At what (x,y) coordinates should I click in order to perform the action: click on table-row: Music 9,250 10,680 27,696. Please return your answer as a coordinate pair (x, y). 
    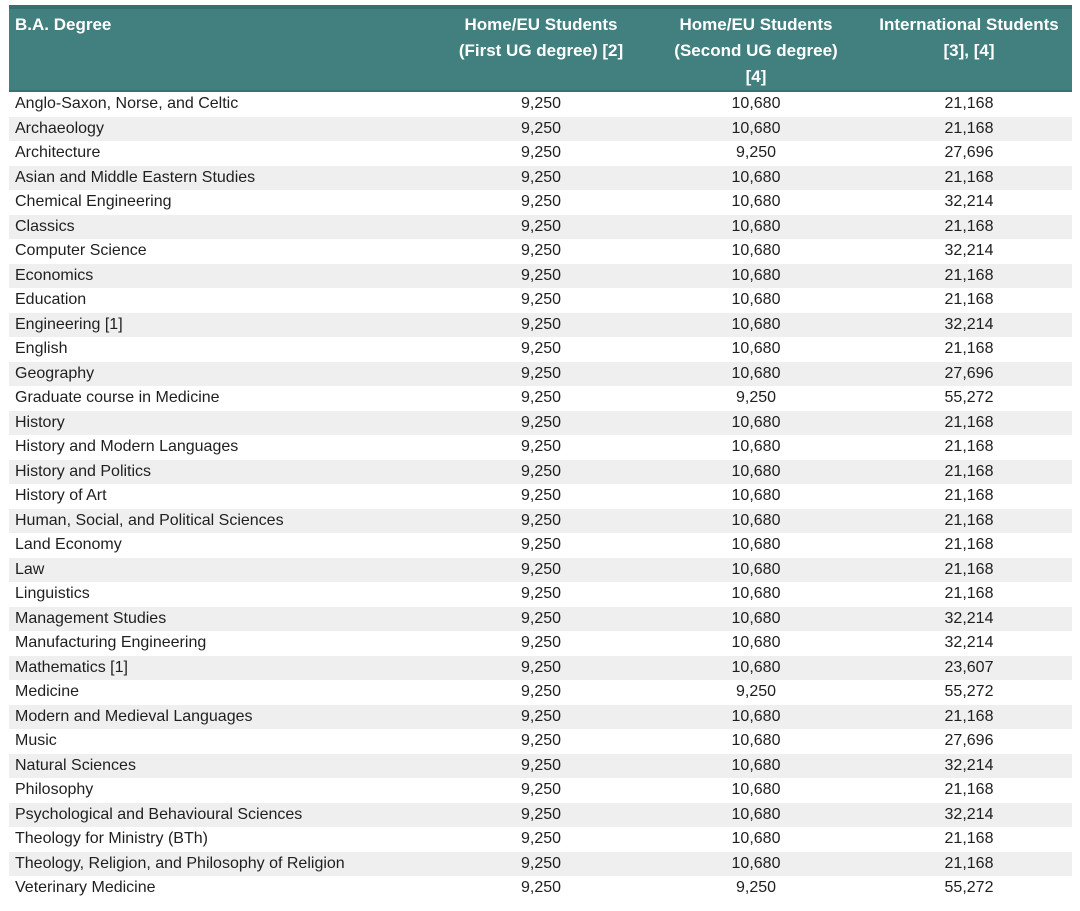
    Looking at the image, I should click on (540, 741).